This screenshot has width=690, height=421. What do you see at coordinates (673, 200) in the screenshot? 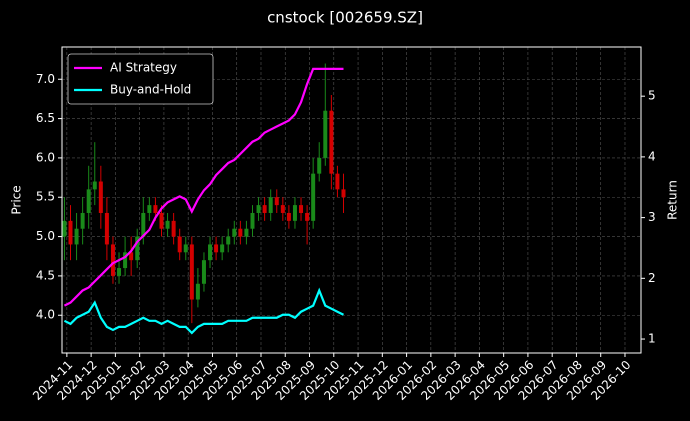
I see `y2-axis-label: Return` at bounding box center [673, 200].